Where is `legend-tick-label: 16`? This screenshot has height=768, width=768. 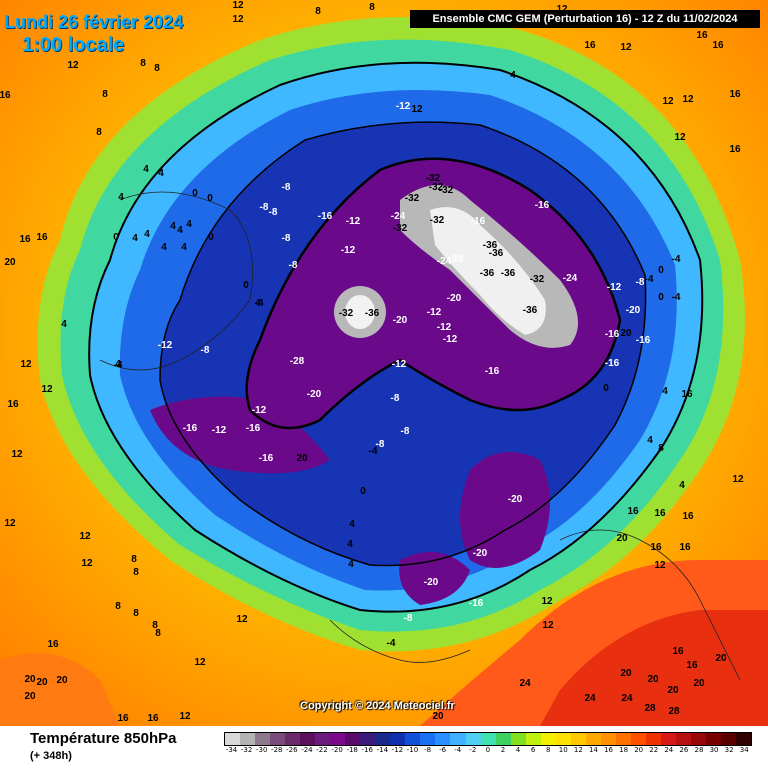 legend-tick-label: 16 is located at coordinates (608, 750).